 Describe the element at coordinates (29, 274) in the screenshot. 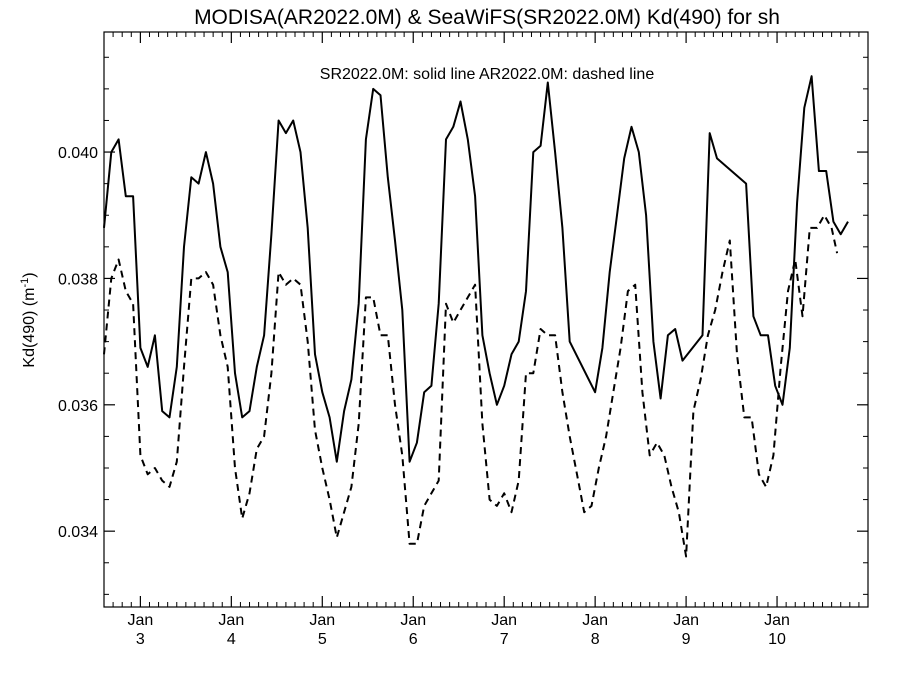

I see `y-axis-label-close: )` at that location.